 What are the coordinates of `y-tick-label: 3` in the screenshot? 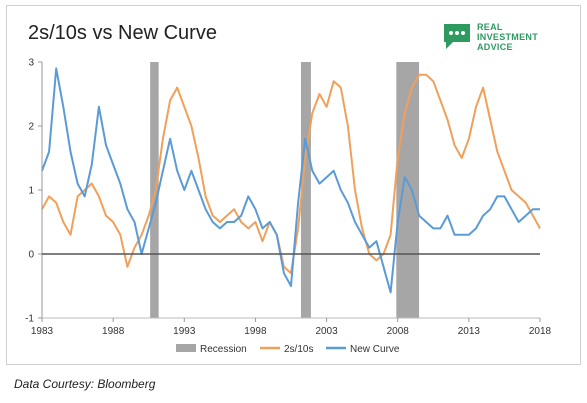 It's located at (31, 63).